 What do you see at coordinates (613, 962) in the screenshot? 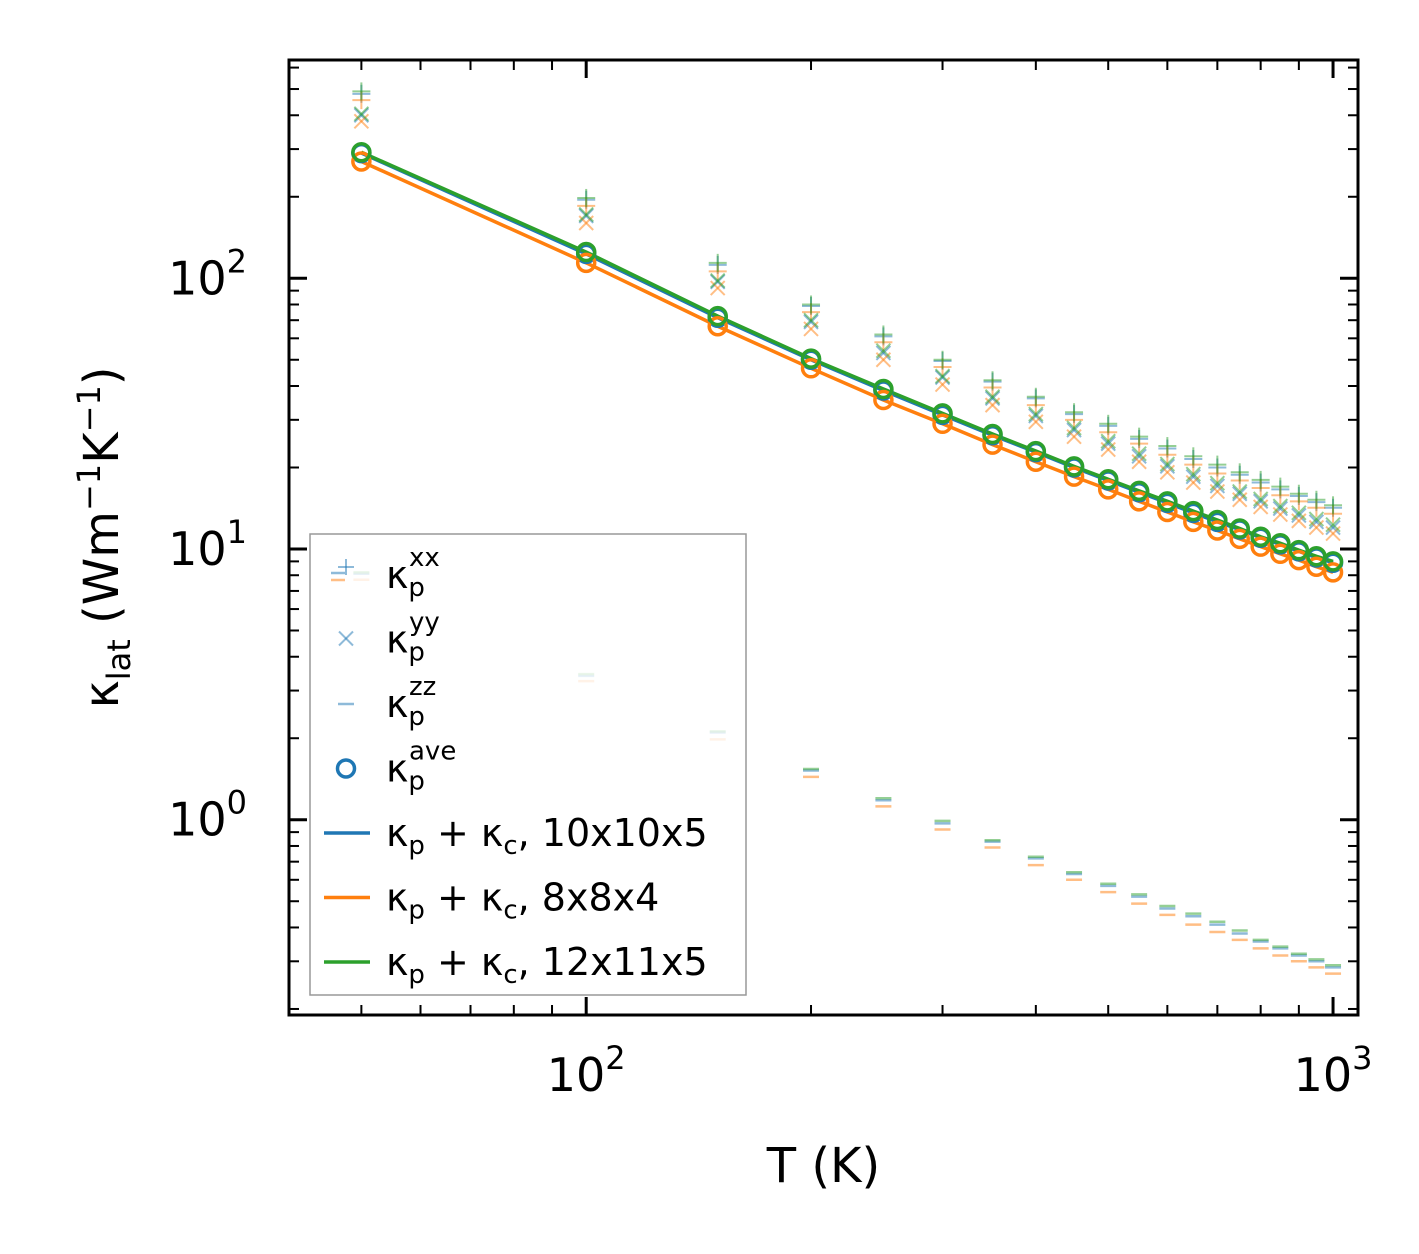
I see `legend-suffix: , 12x11x5` at bounding box center [613, 962].